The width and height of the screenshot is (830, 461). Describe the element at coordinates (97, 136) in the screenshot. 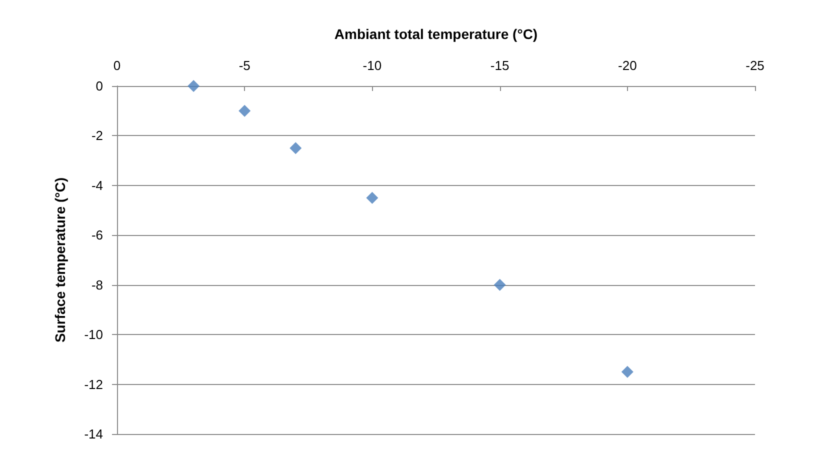

I see `y-tick-label: -2` at that location.